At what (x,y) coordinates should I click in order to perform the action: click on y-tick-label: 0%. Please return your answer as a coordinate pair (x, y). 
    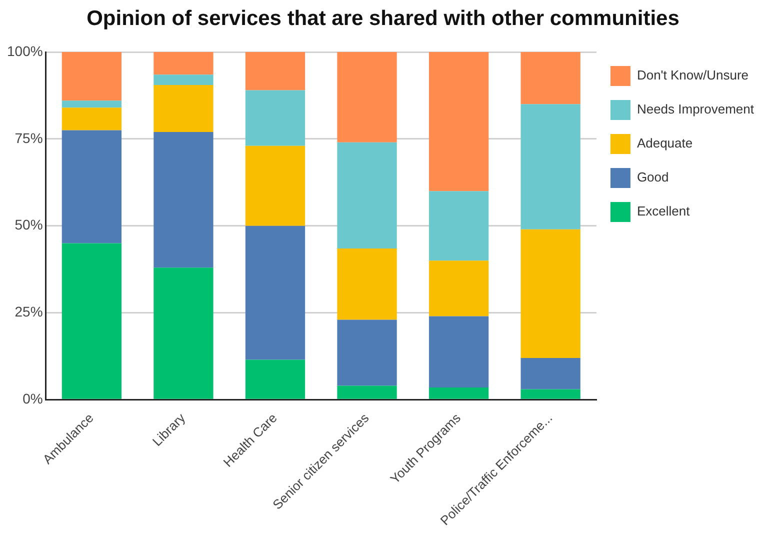
    Looking at the image, I should click on (32, 398).